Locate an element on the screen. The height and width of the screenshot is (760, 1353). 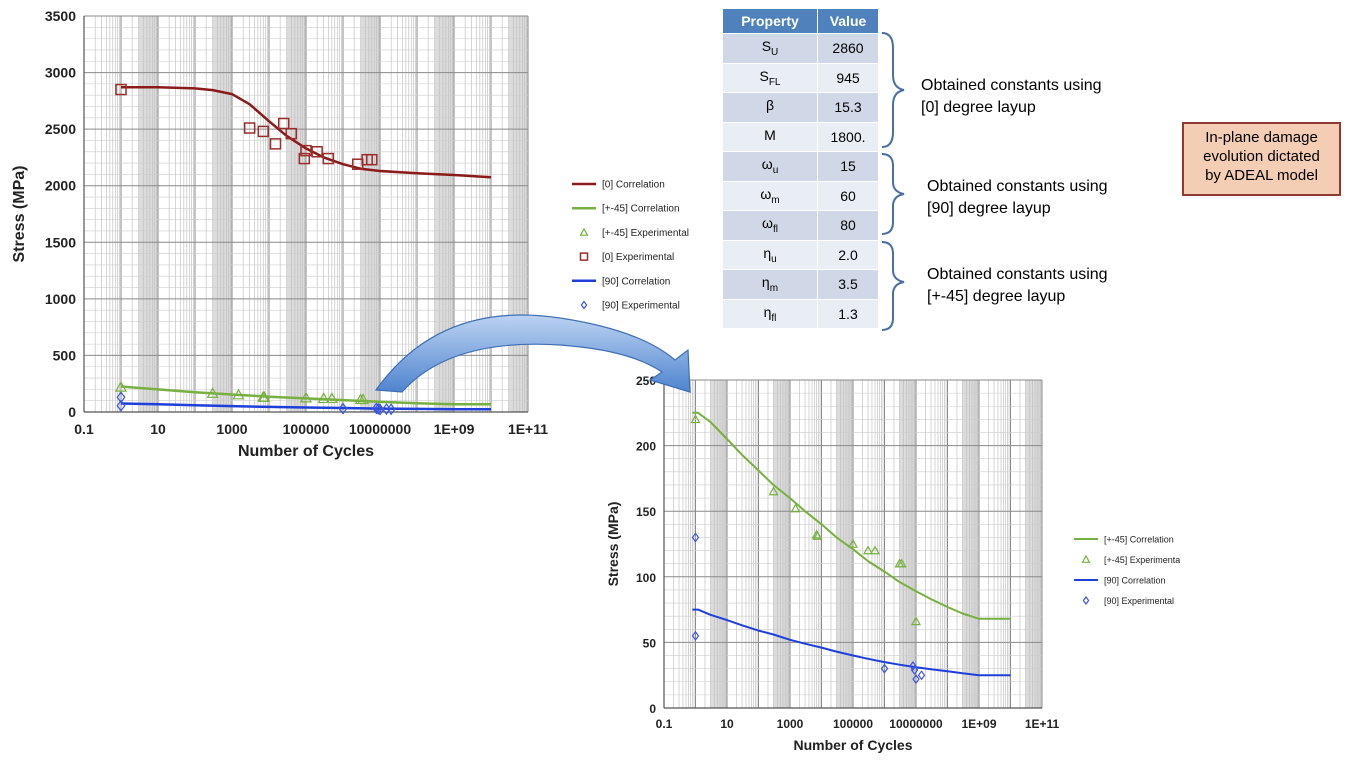
header-property: Property is located at coordinates (770, 21).